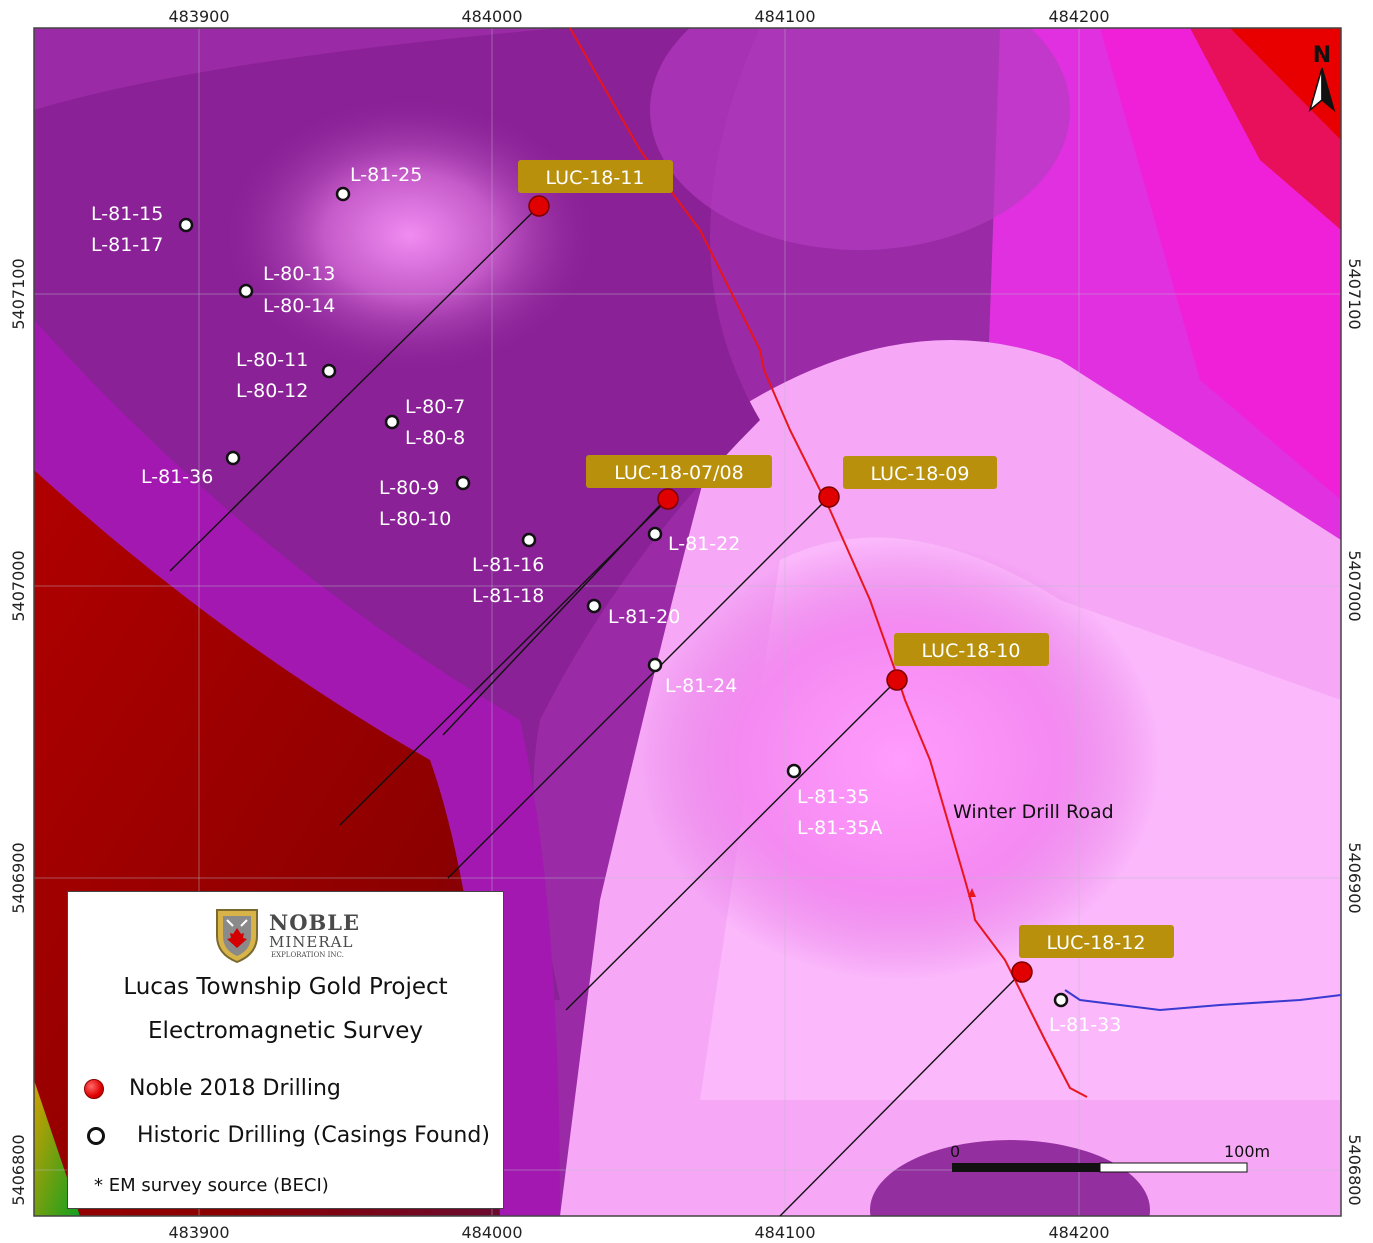 This screenshot has width=1373, height=1243. Describe the element at coordinates (96, 1136) in the screenshot. I see `white-dot-icon` at that location.